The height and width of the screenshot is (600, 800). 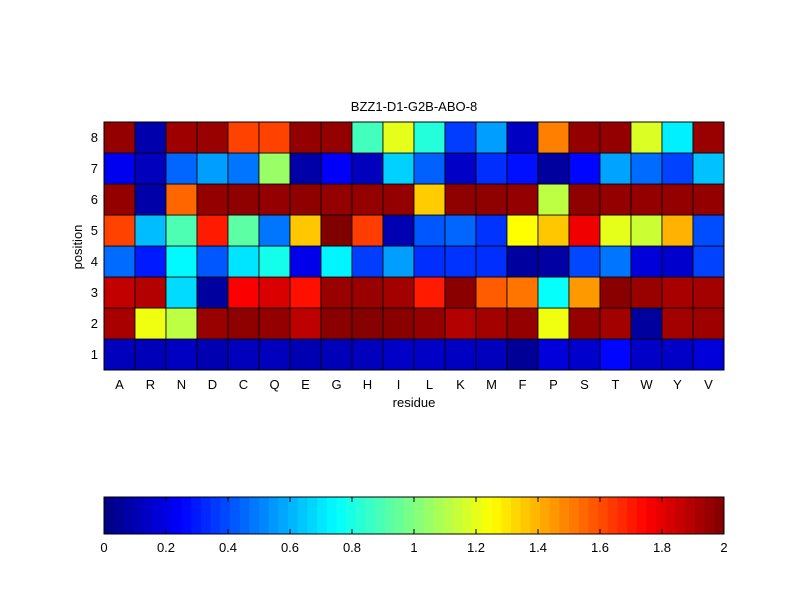 I want to click on y-tick-label: 1, so click(x=94, y=354).